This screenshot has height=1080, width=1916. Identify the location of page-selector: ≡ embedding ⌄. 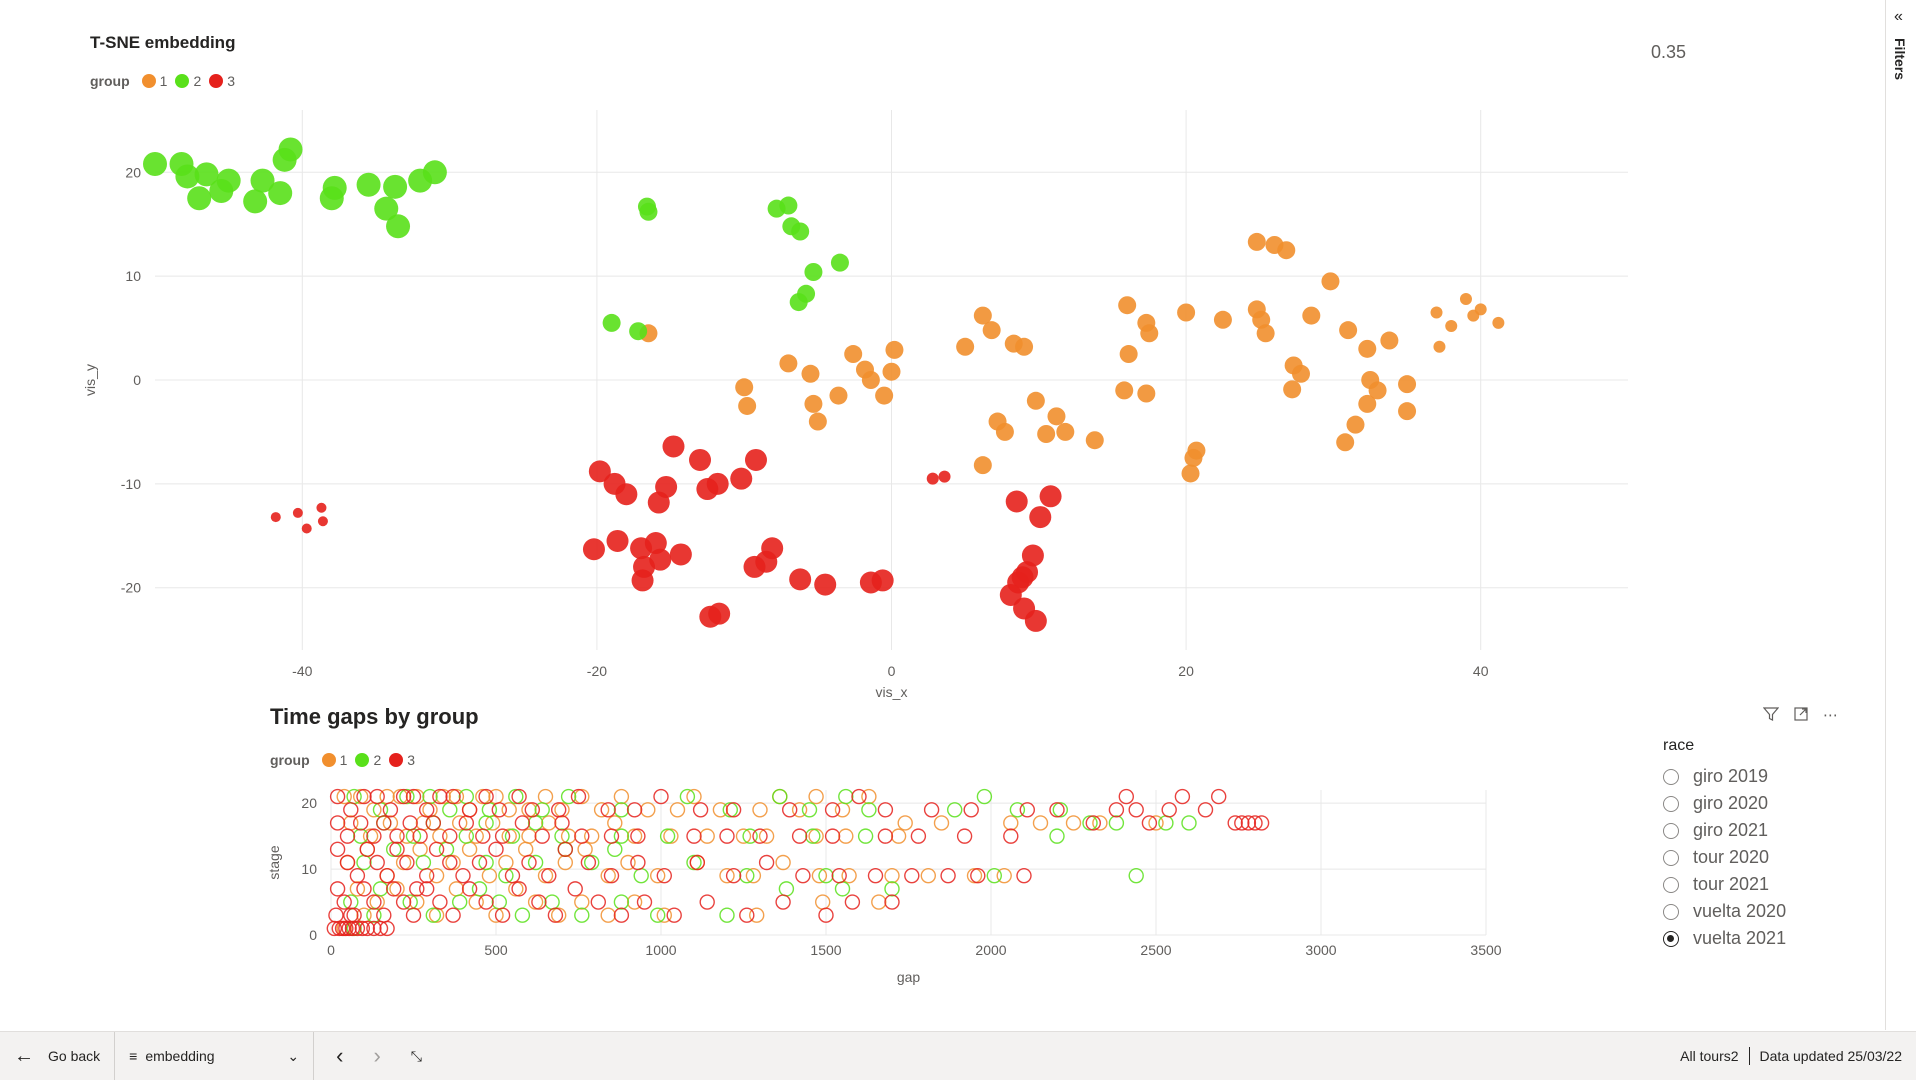
(214, 1056).